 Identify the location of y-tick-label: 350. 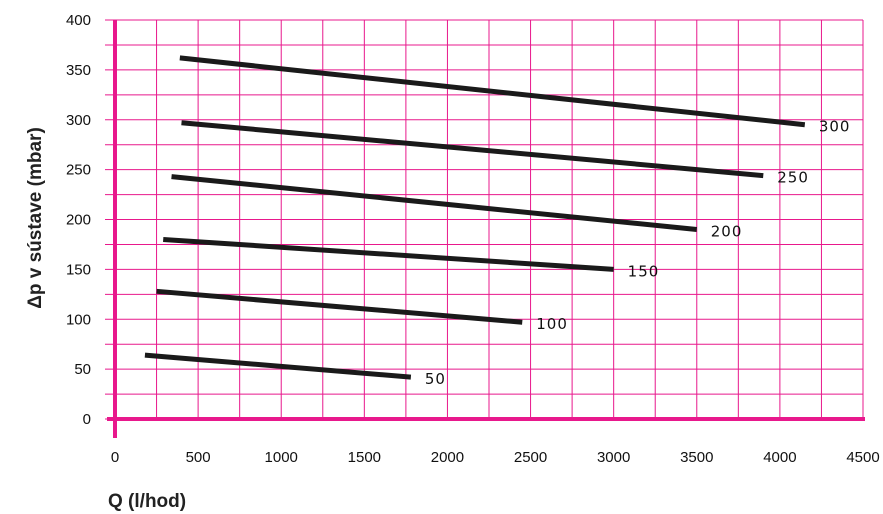
(78, 70).